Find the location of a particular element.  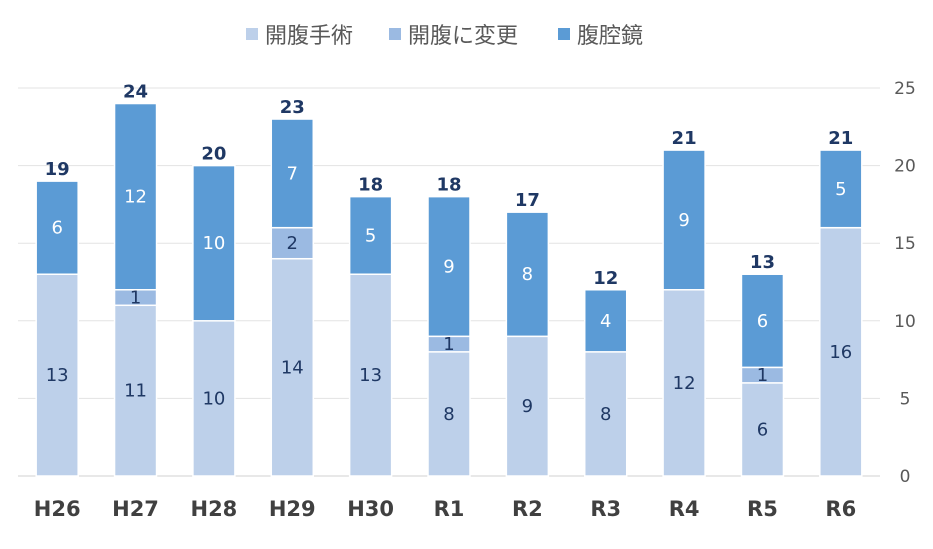

legend-label-1: 開腹に変更 is located at coordinates (463, 36).